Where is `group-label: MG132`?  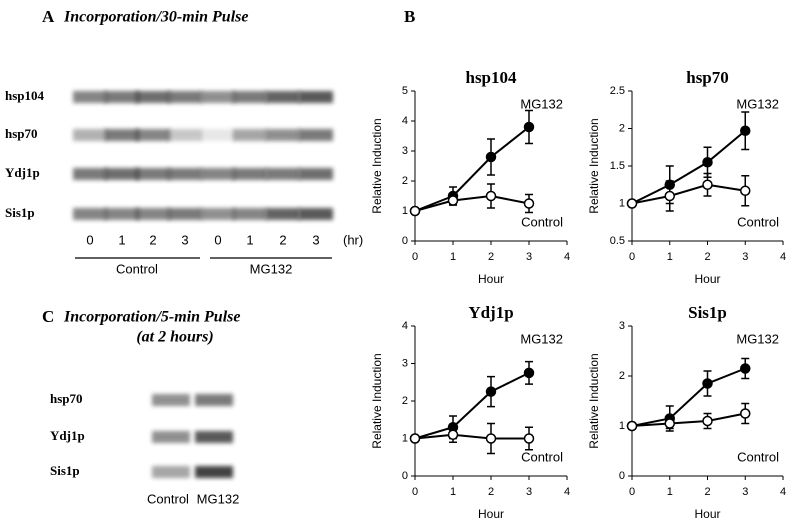 group-label: MG132 is located at coordinates (271, 268).